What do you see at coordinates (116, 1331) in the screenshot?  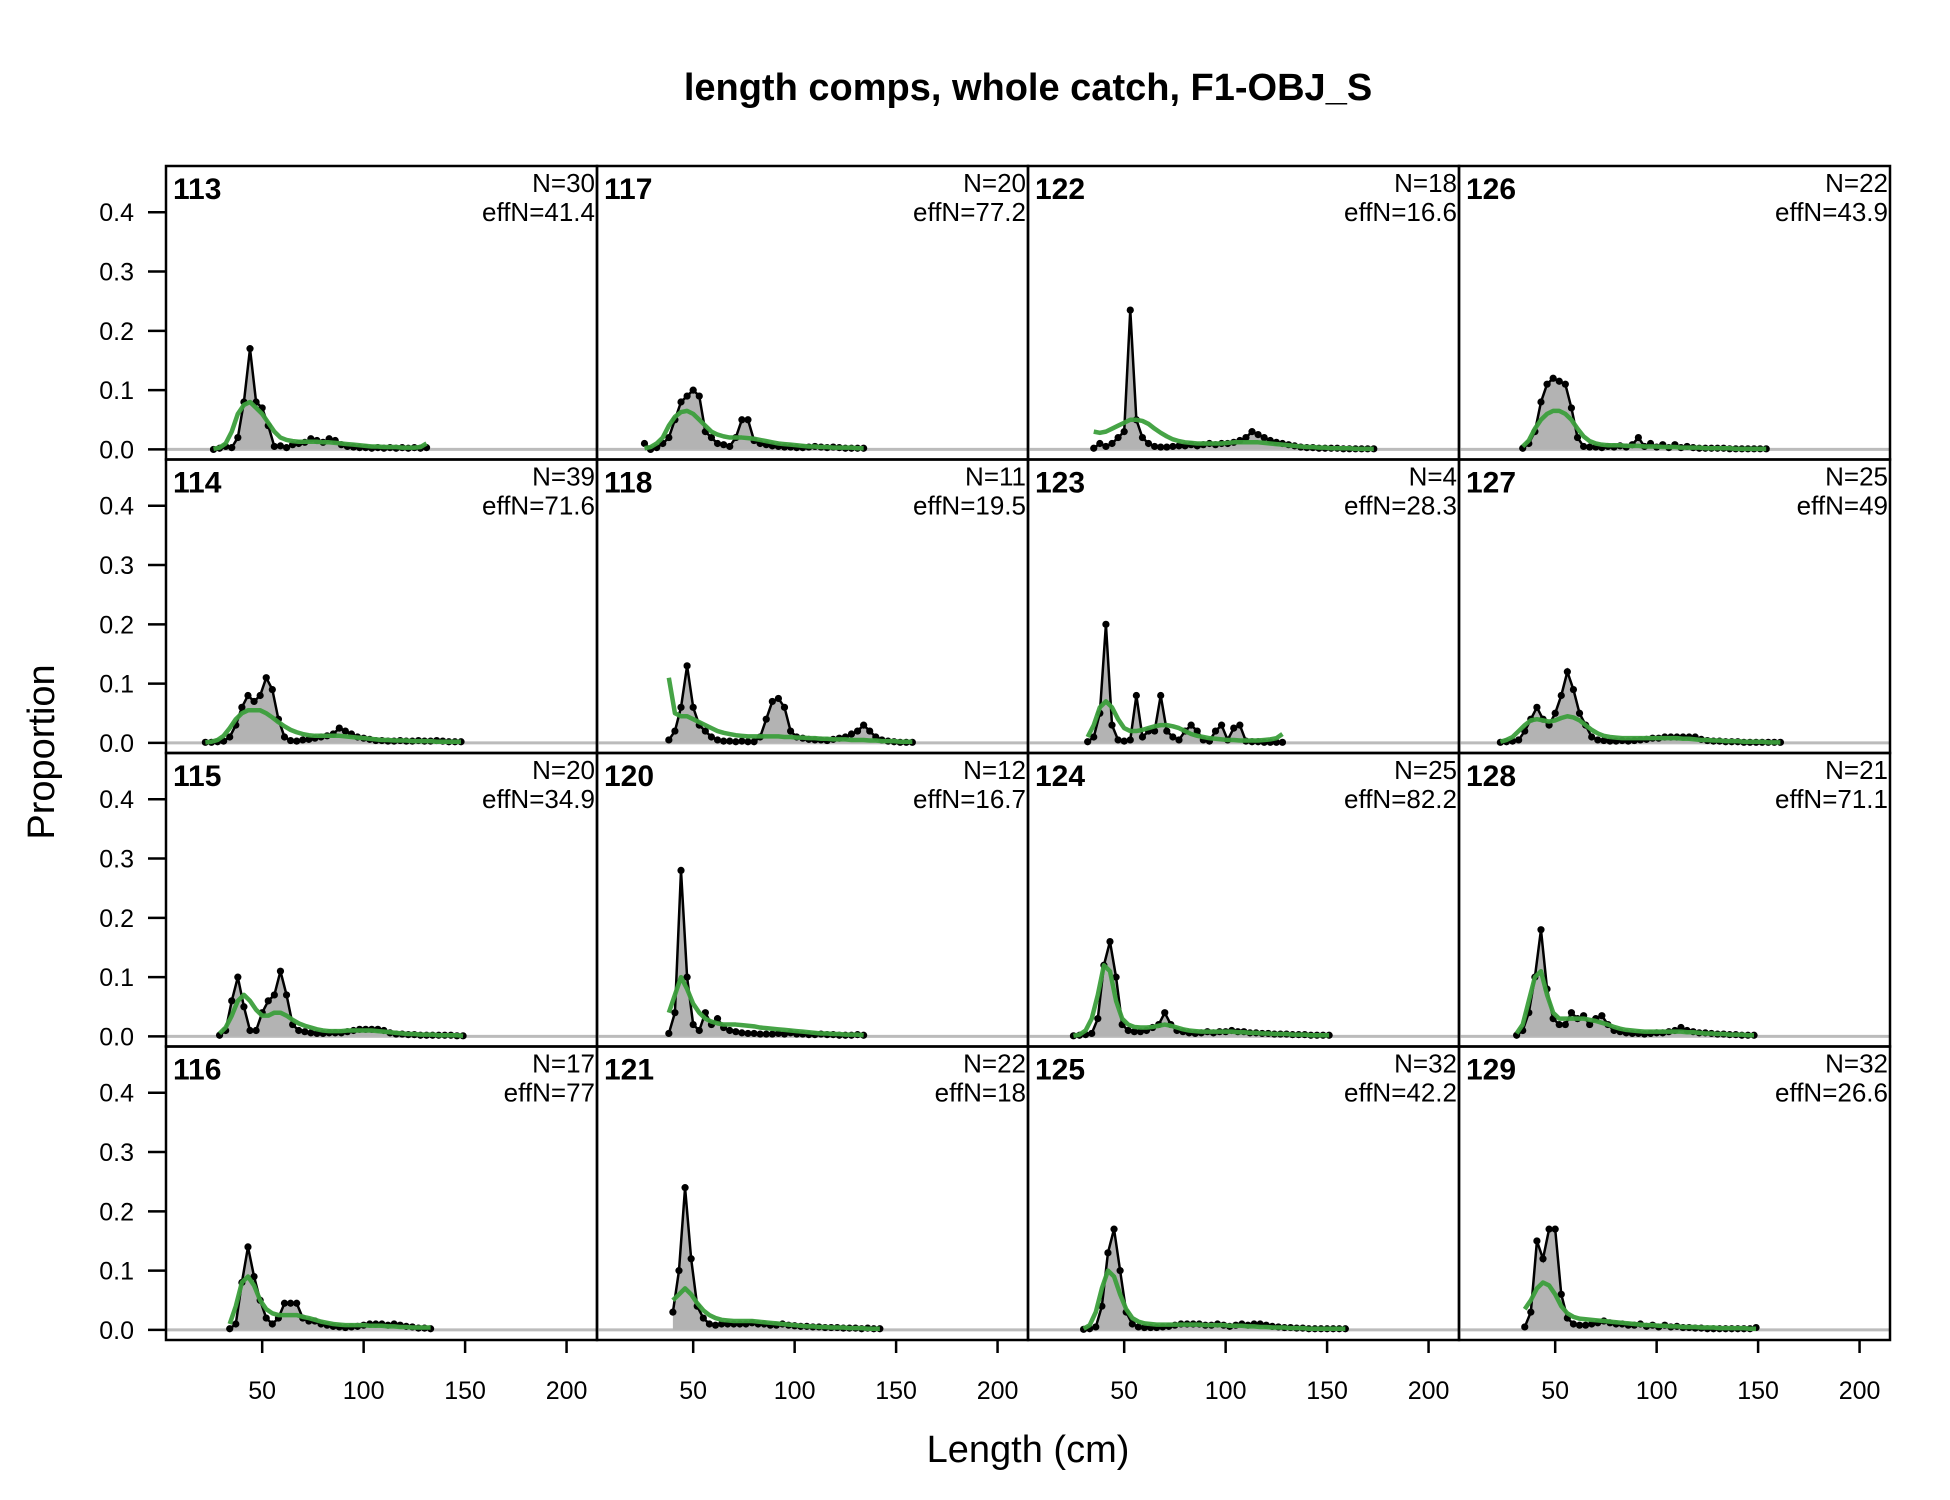 I see `y-tick-label: 0.0` at bounding box center [116, 1331].